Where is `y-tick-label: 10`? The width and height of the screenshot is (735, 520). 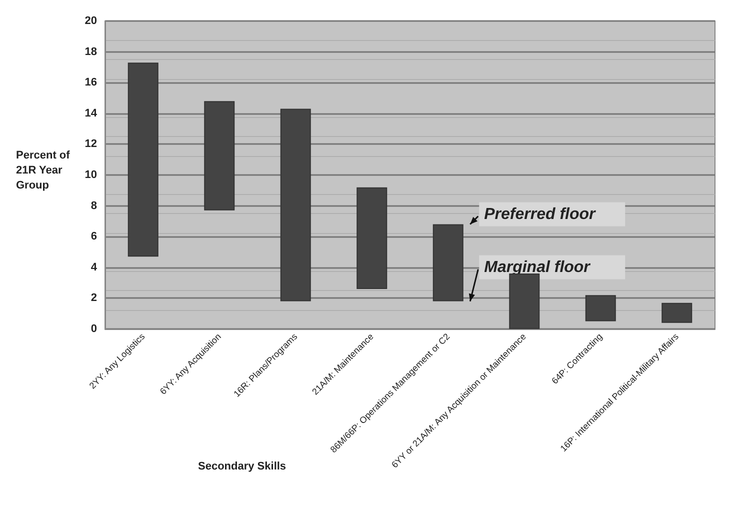 y-tick-label: 10 is located at coordinates (90, 175).